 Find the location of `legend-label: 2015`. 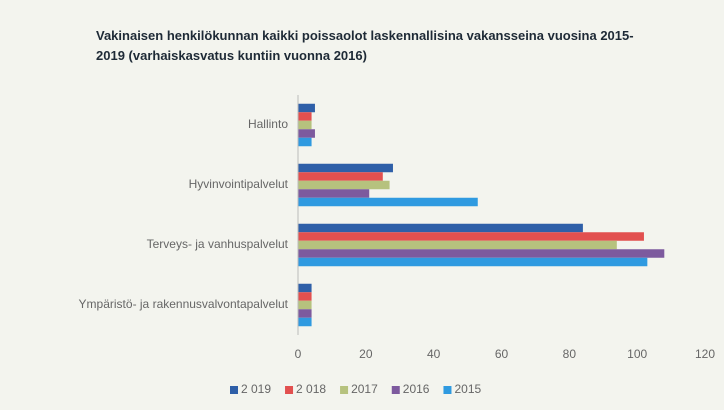

legend-label: 2015 is located at coordinates (467, 389).